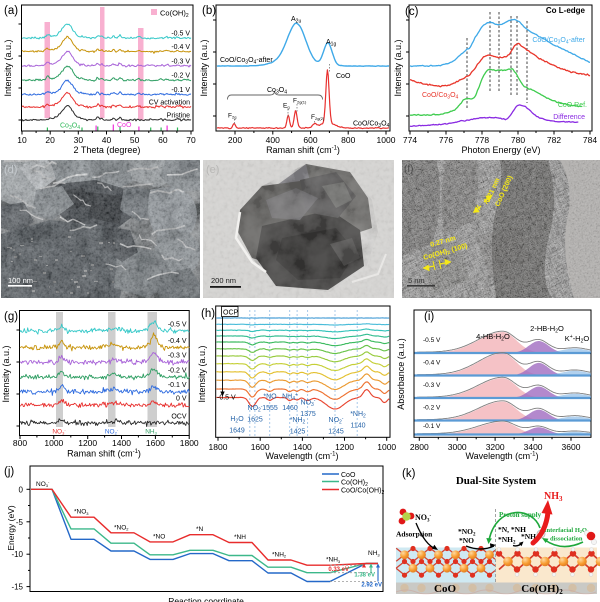 The height and width of the screenshot is (602, 600). Describe the element at coordinates (336, 432) in the screenshot. I see `svg-text: 1245` at that location.